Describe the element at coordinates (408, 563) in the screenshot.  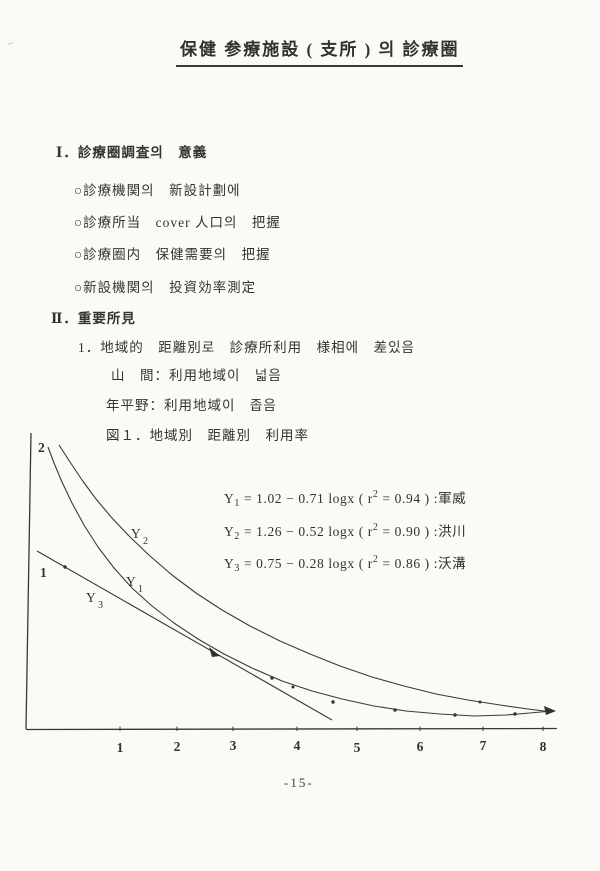
I see `equation-y3-tail: = 0.86 ) :` at that location.